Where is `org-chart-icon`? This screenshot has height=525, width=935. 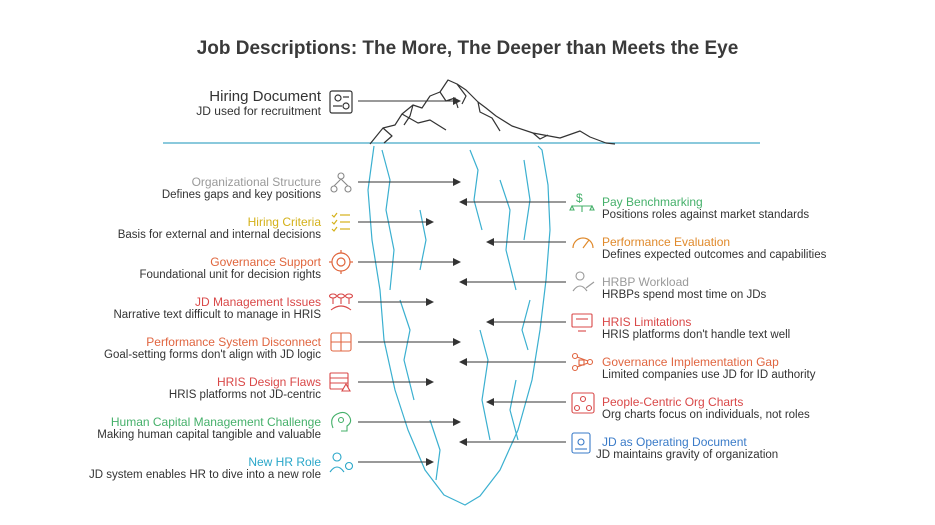 org-chart-icon is located at coordinates (583, 403).